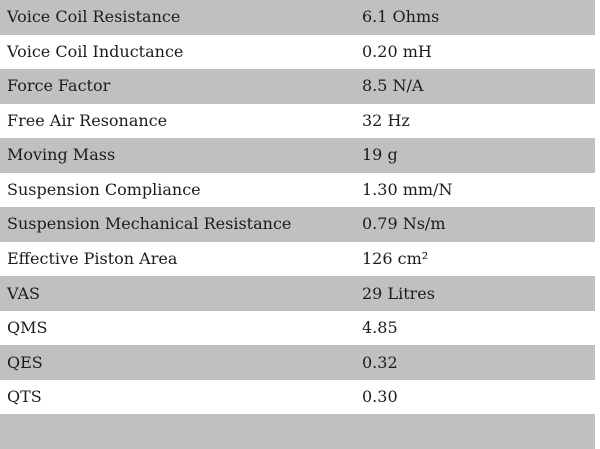 This screenshot has height=449, width=600. I want to click on table-row: QES 0.32, so click(297, 362).